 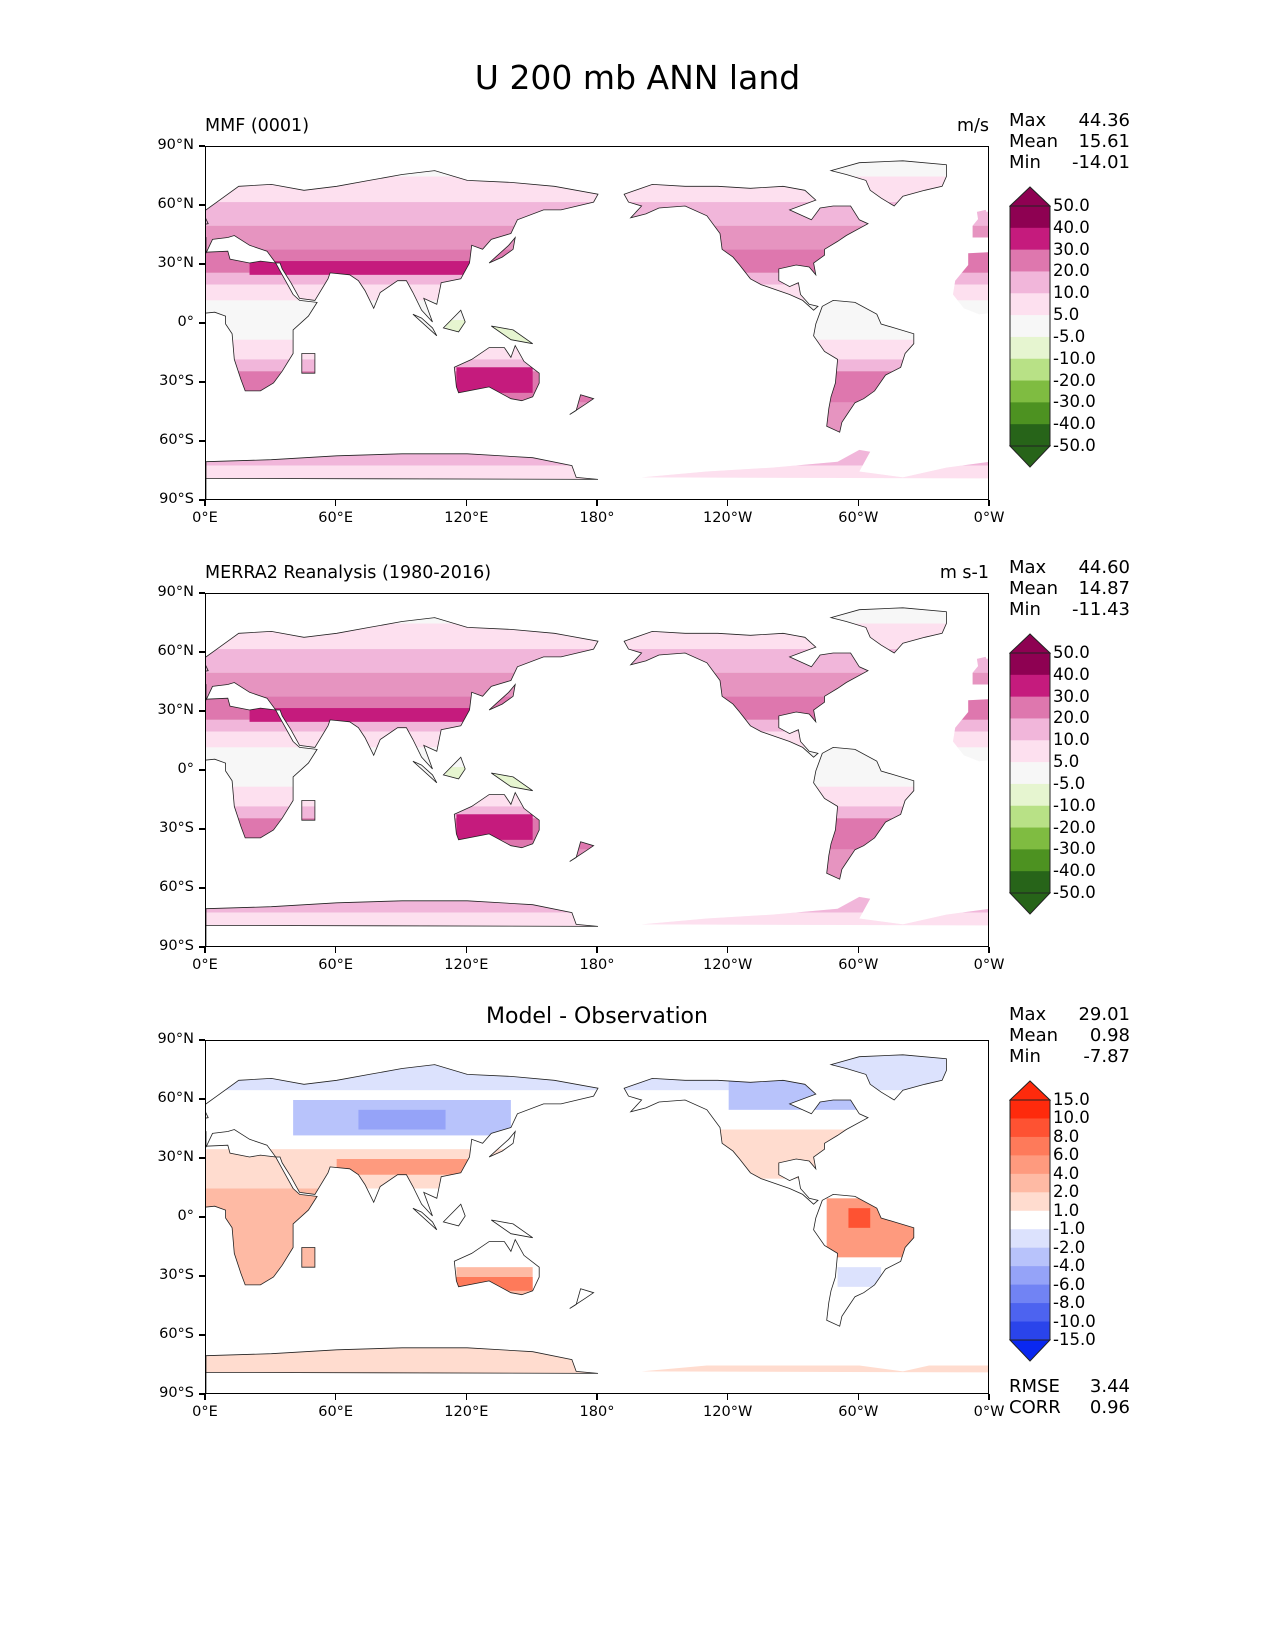 I want to click on colorbar-level-label: -15.0, so click(x=1074, y=1339).